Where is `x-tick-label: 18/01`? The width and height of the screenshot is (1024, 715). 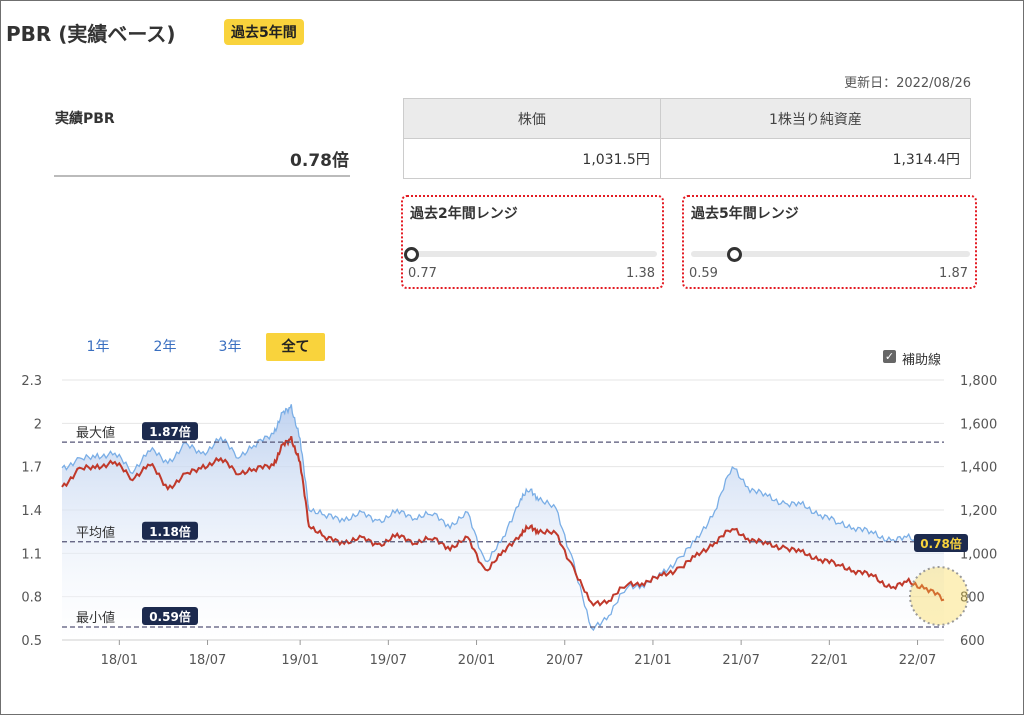 x-tick-label: 18/01 is located at coordinates (119, 660).